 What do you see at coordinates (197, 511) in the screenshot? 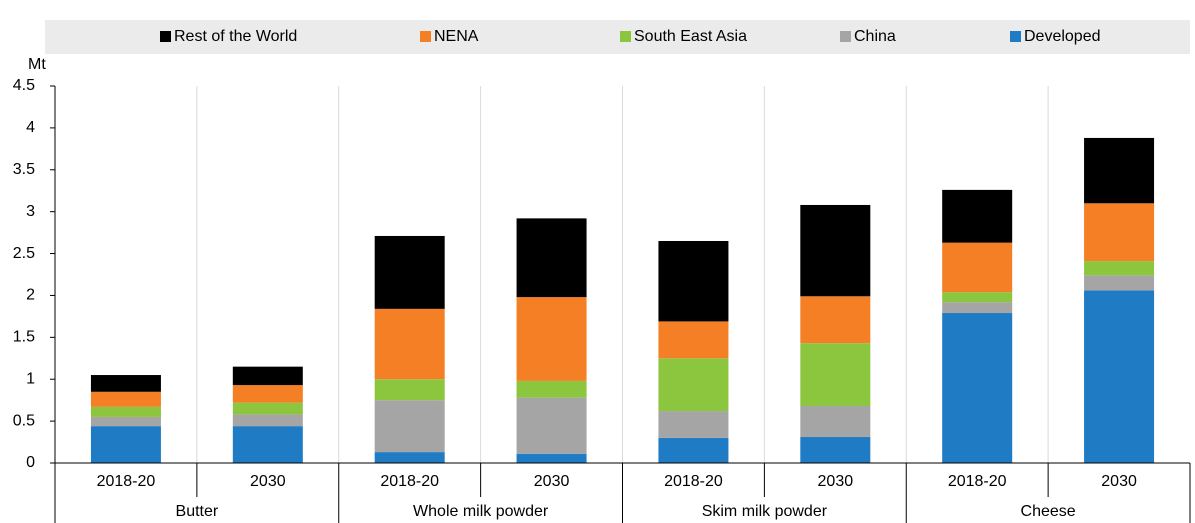
I see `group-label: Butter` at bounding box center [197, 511].